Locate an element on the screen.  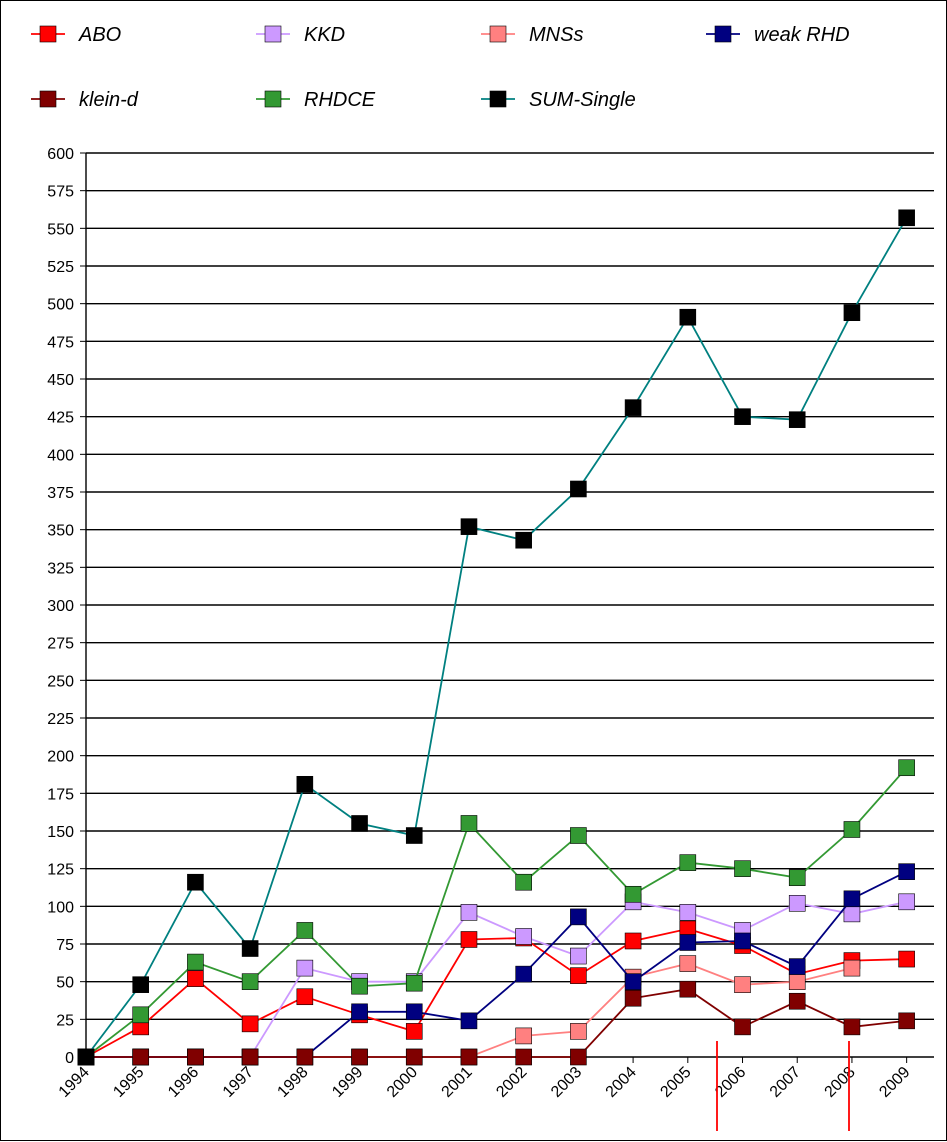
x-tick-label: 2005 is located at coordinates (675, 1082).